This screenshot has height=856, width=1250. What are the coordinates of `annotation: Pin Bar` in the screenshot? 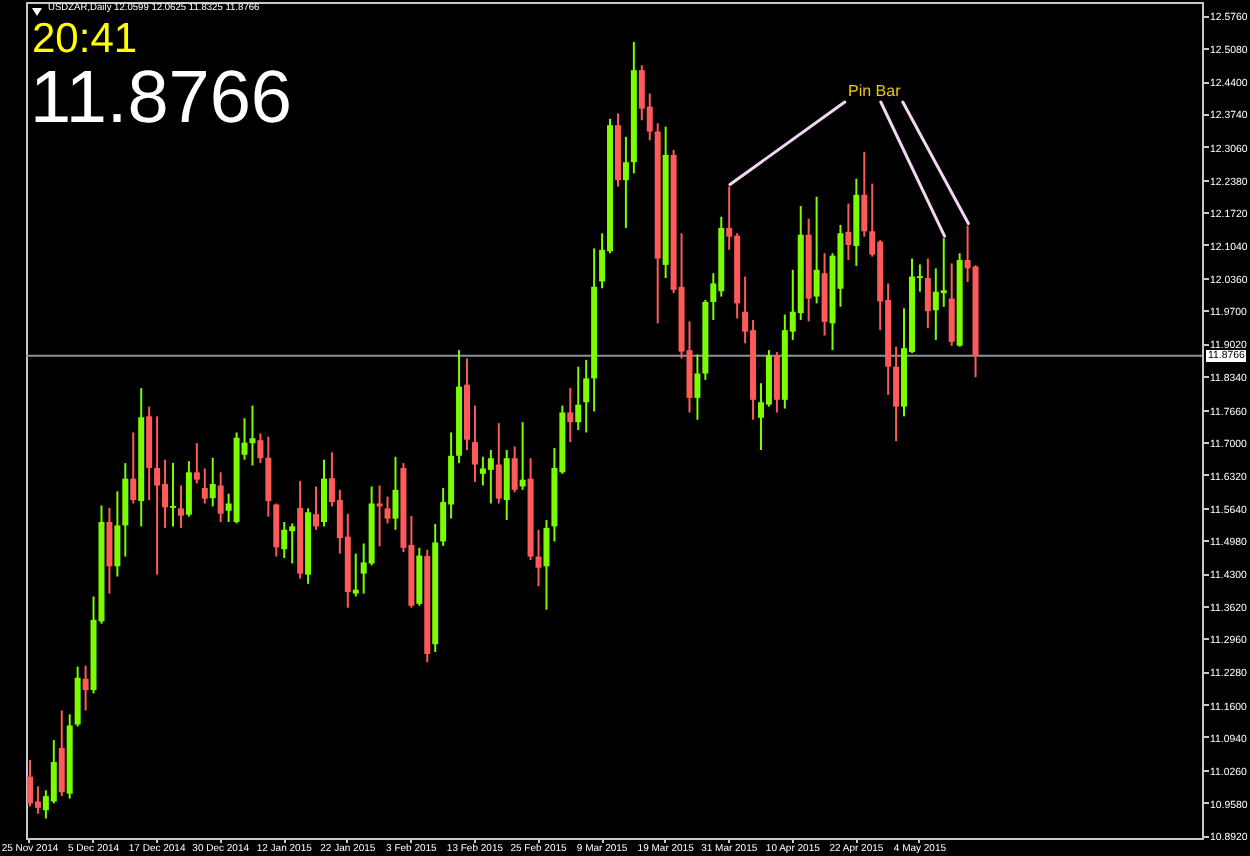 It's located at (874, 91).